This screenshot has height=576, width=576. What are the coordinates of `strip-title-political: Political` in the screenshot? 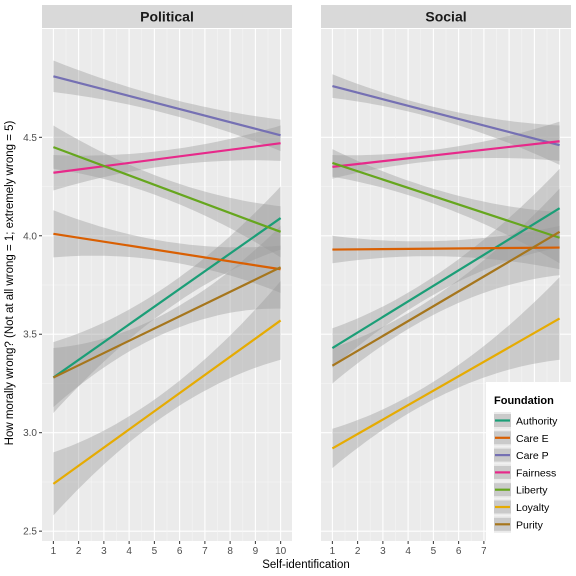 It's located at (167, 17).